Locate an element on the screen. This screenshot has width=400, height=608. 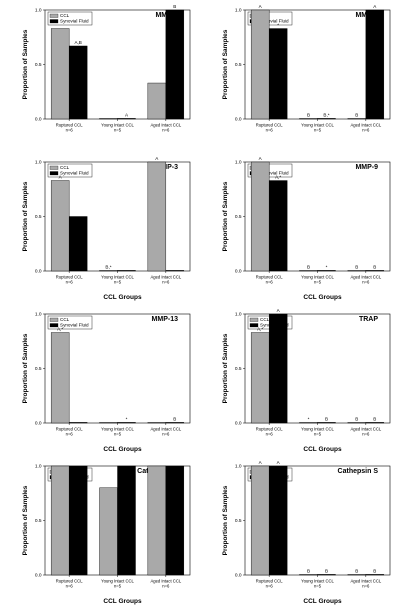
chart-title: Cathepsin S is located at coordinates (358, 471).